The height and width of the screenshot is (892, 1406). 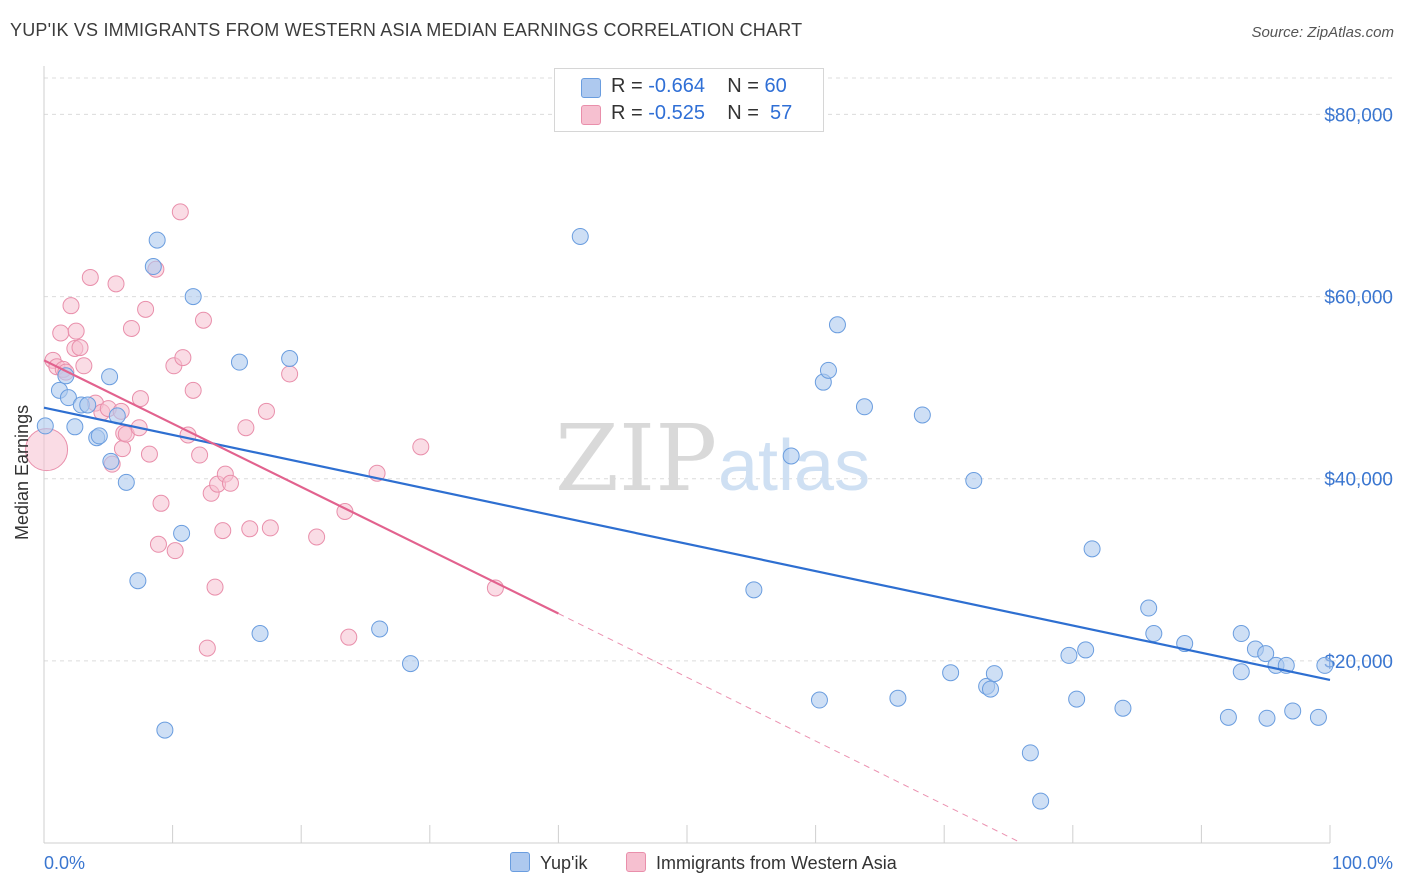 I want to click on bottom-legend-label: Yup'ik, so click(x=564, y=863).